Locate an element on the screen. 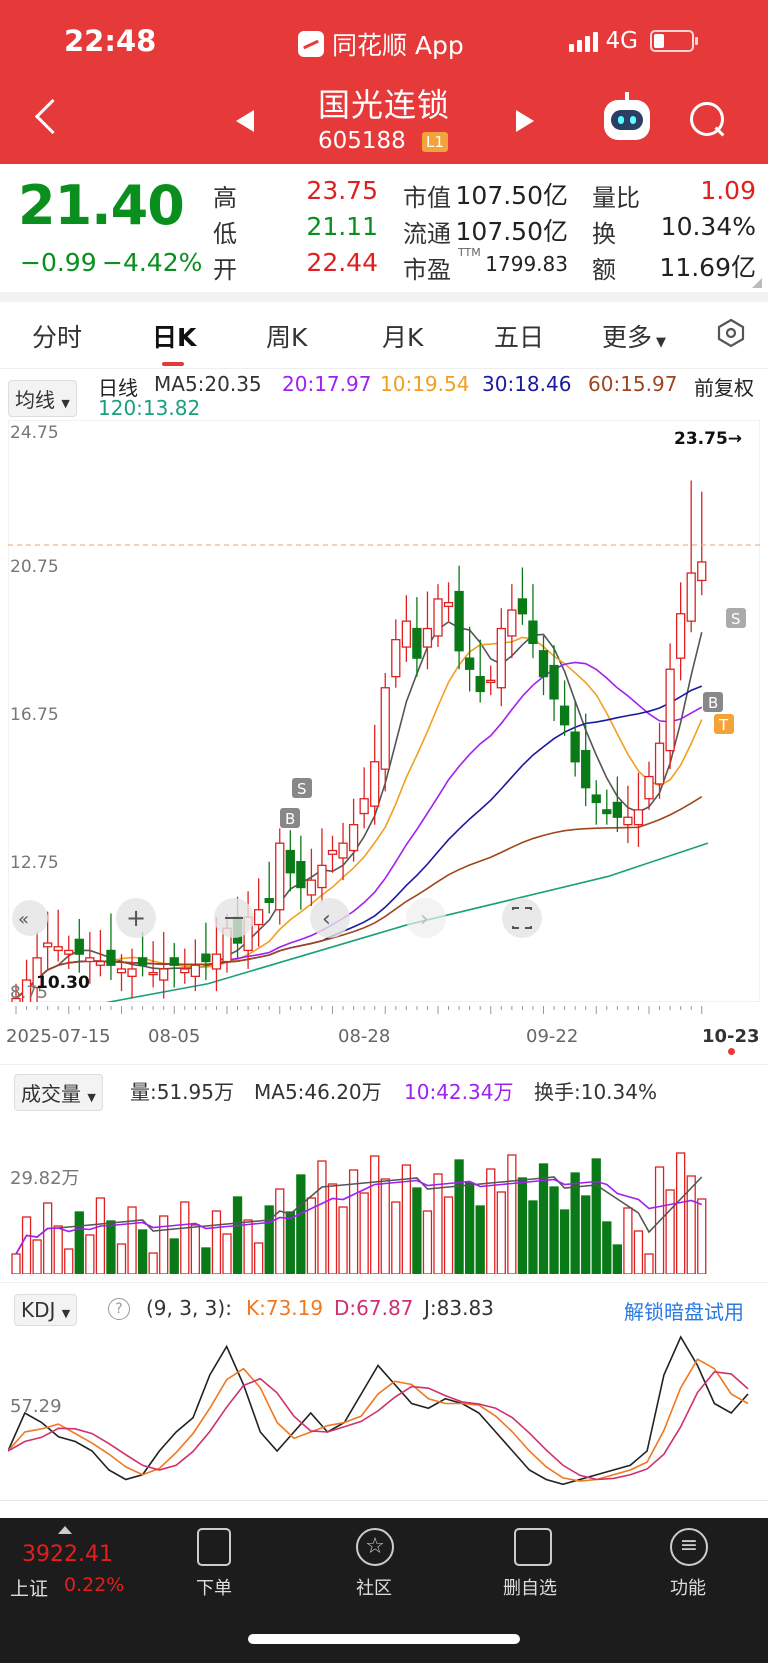 This screenshot has height=1663, width=768. nav-order: 下单 is located at coordinates (214, 1588).